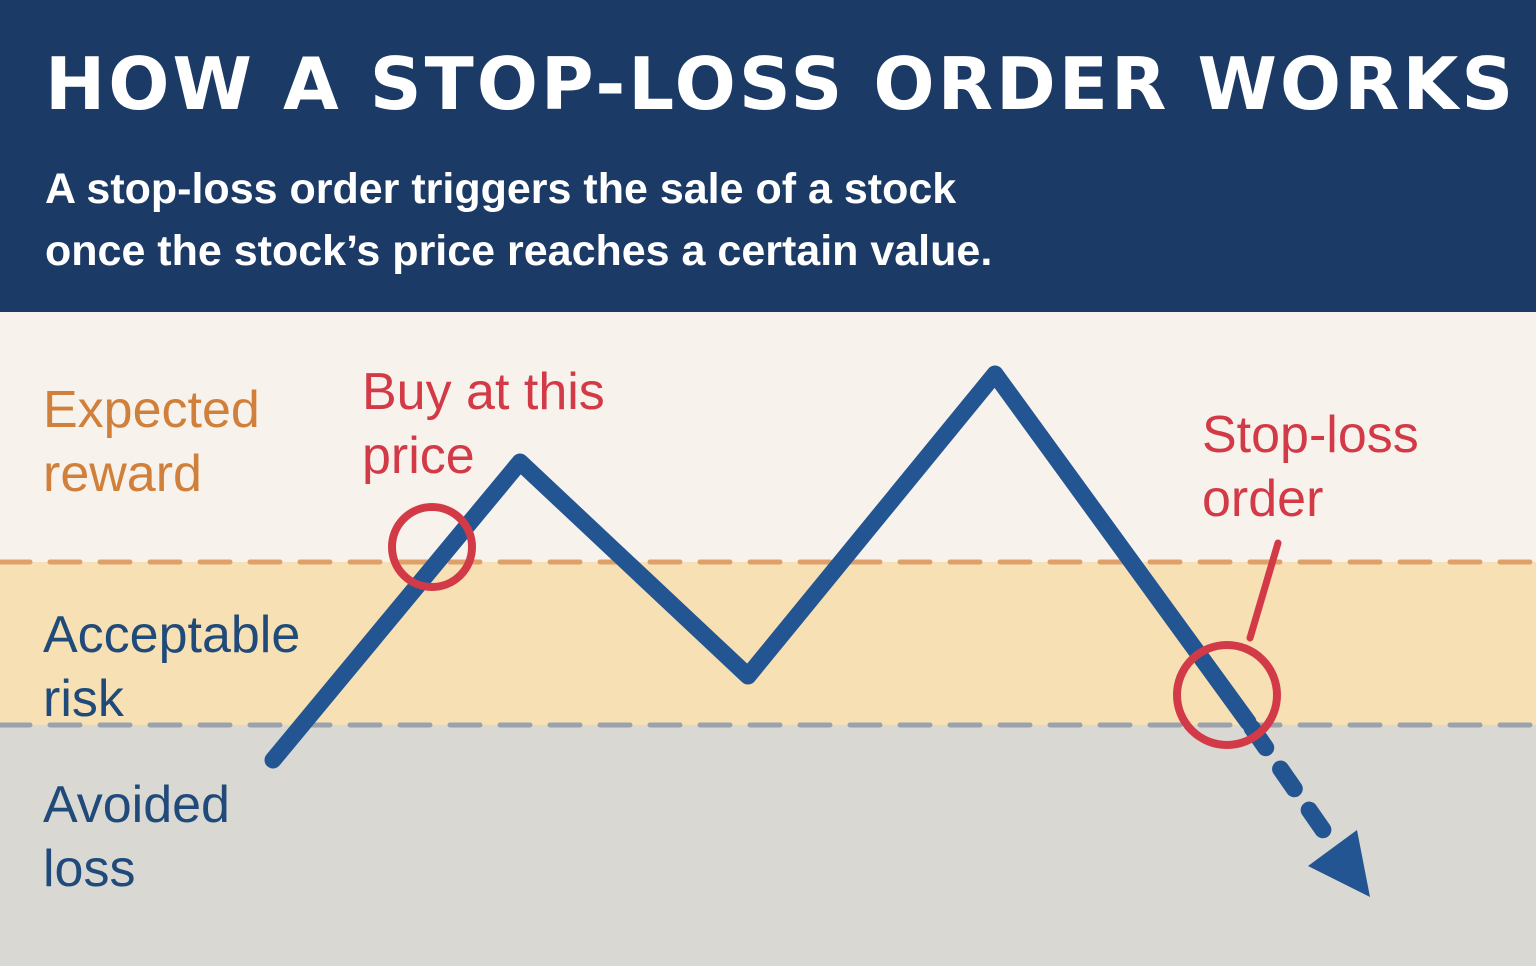 Image resolution: width=1536 pixels, height=966 pixels. What do you see at coordinates (483, 424) in the screenshot?
I see `label-buy-price: Buy at this price` at bounding box center [483, 424].